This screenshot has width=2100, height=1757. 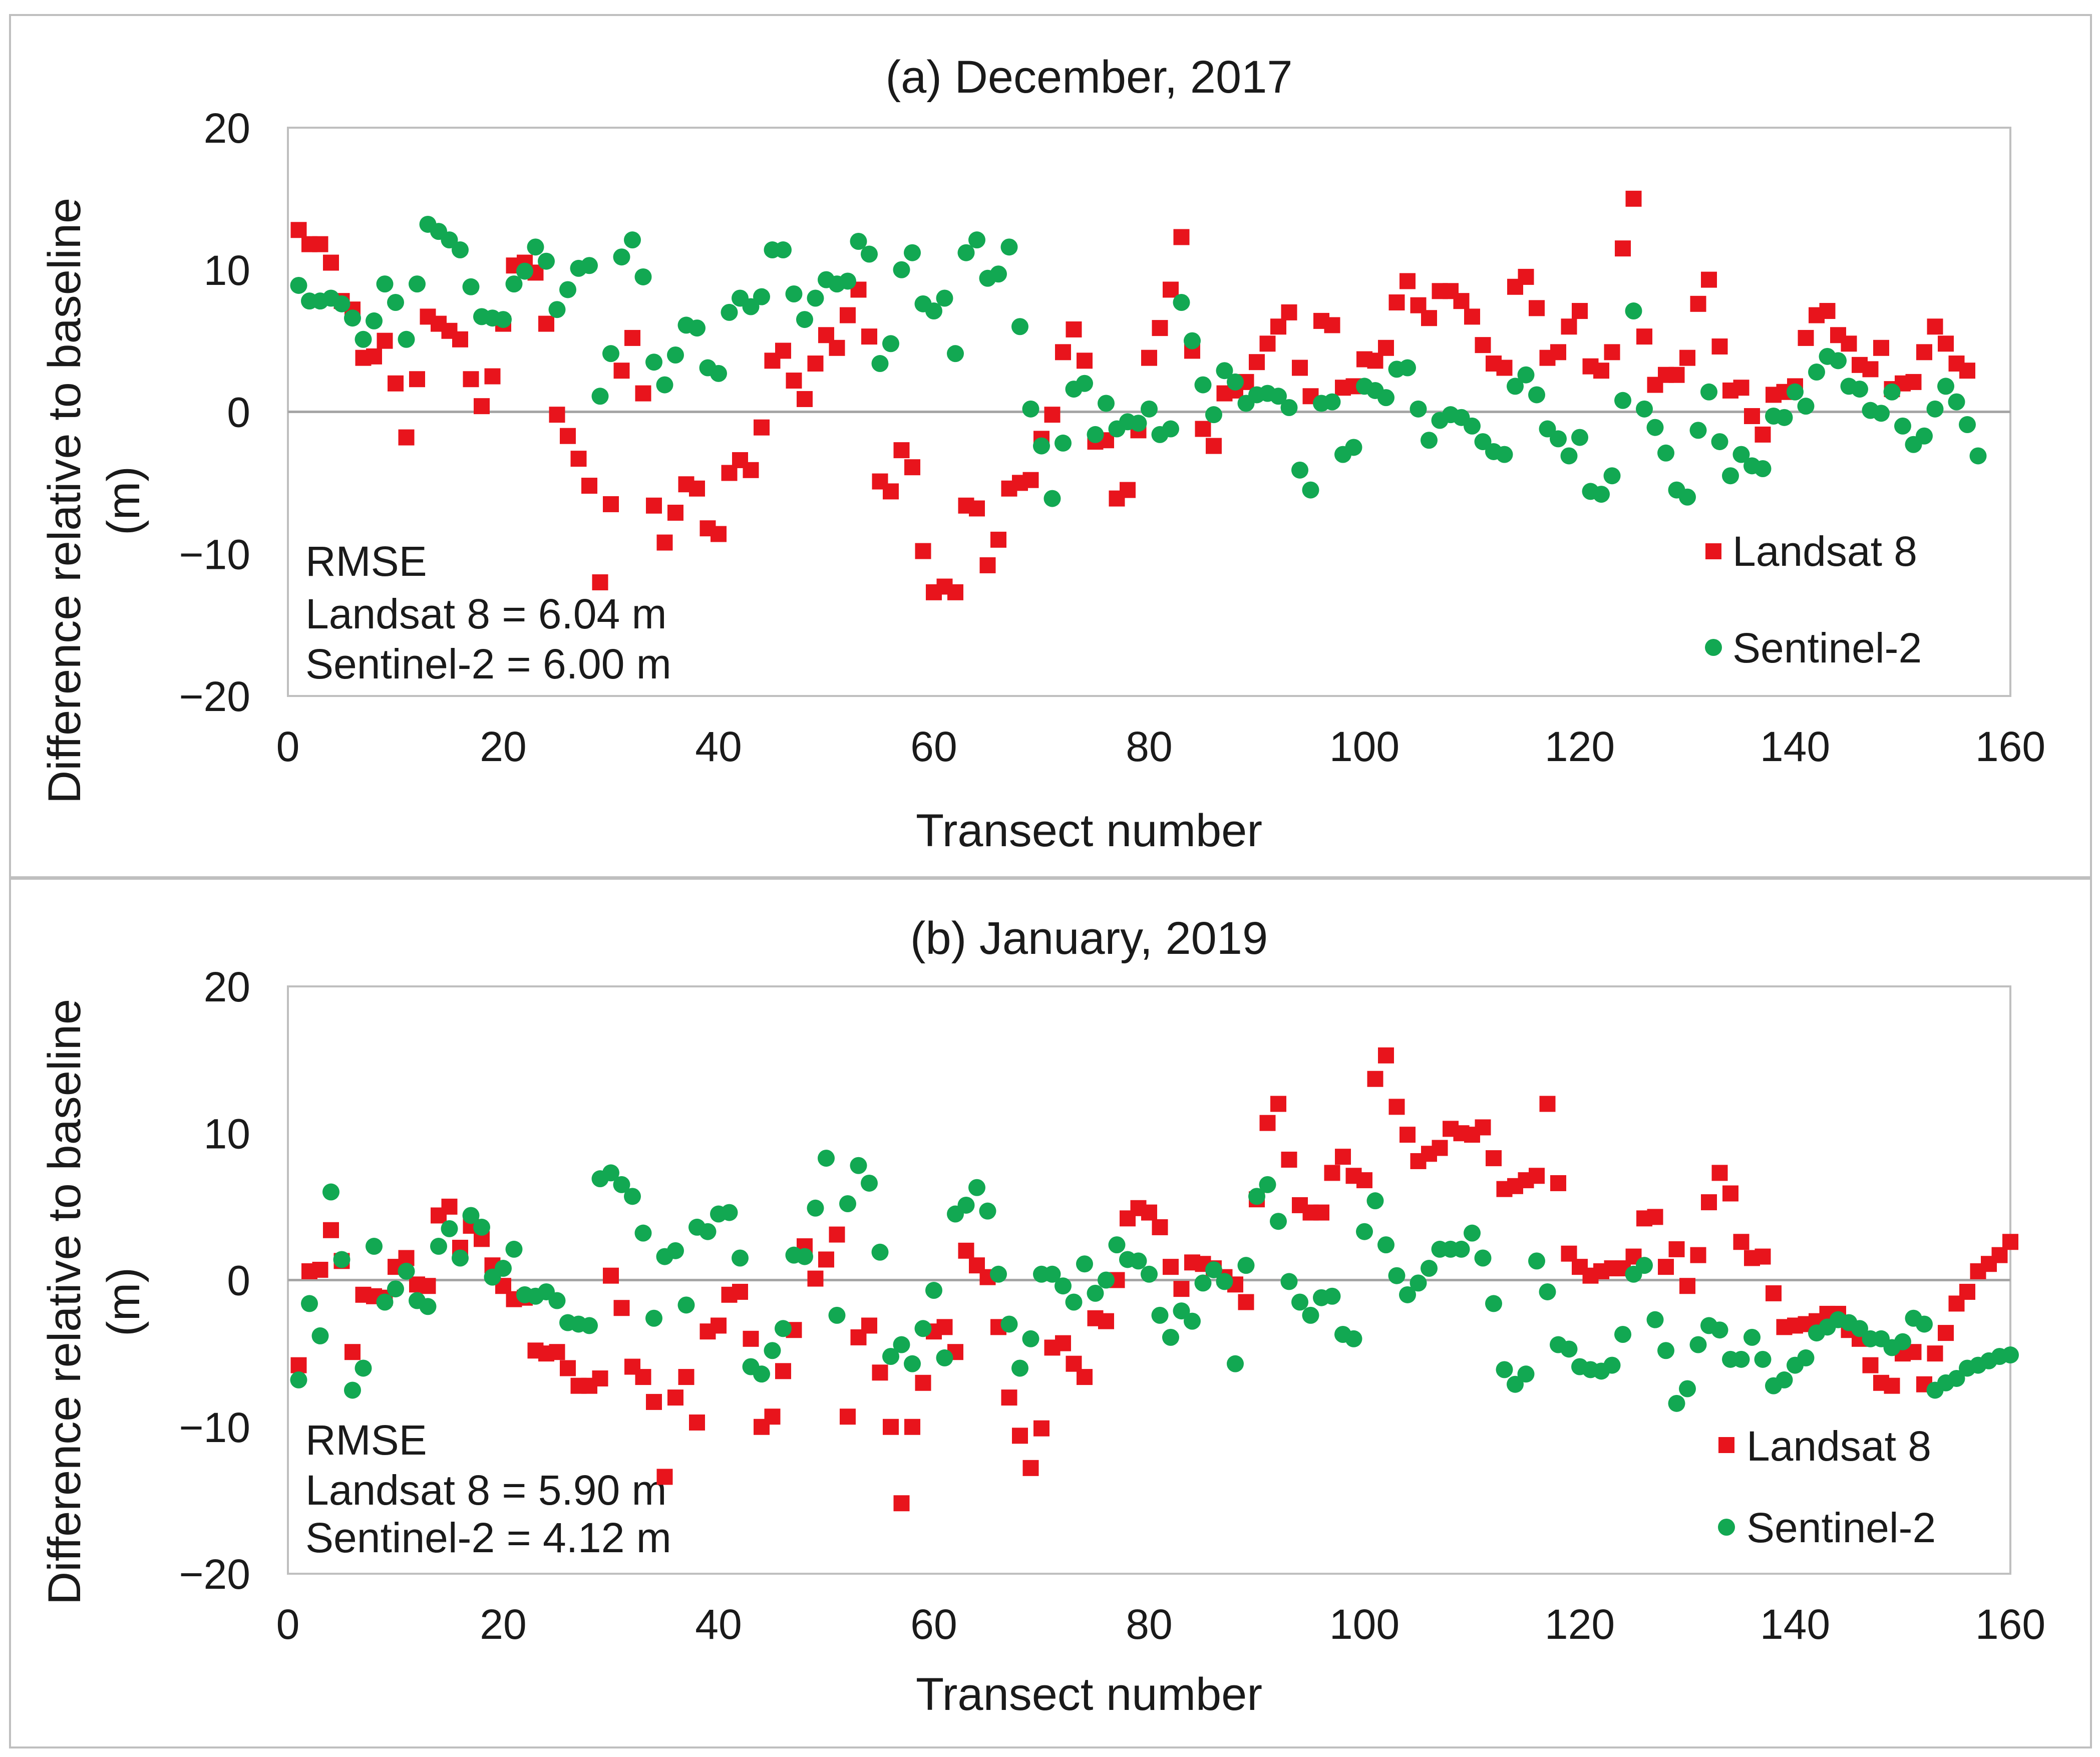 I want to click on y-tick-label: 0, so click(x=238, y=1280).